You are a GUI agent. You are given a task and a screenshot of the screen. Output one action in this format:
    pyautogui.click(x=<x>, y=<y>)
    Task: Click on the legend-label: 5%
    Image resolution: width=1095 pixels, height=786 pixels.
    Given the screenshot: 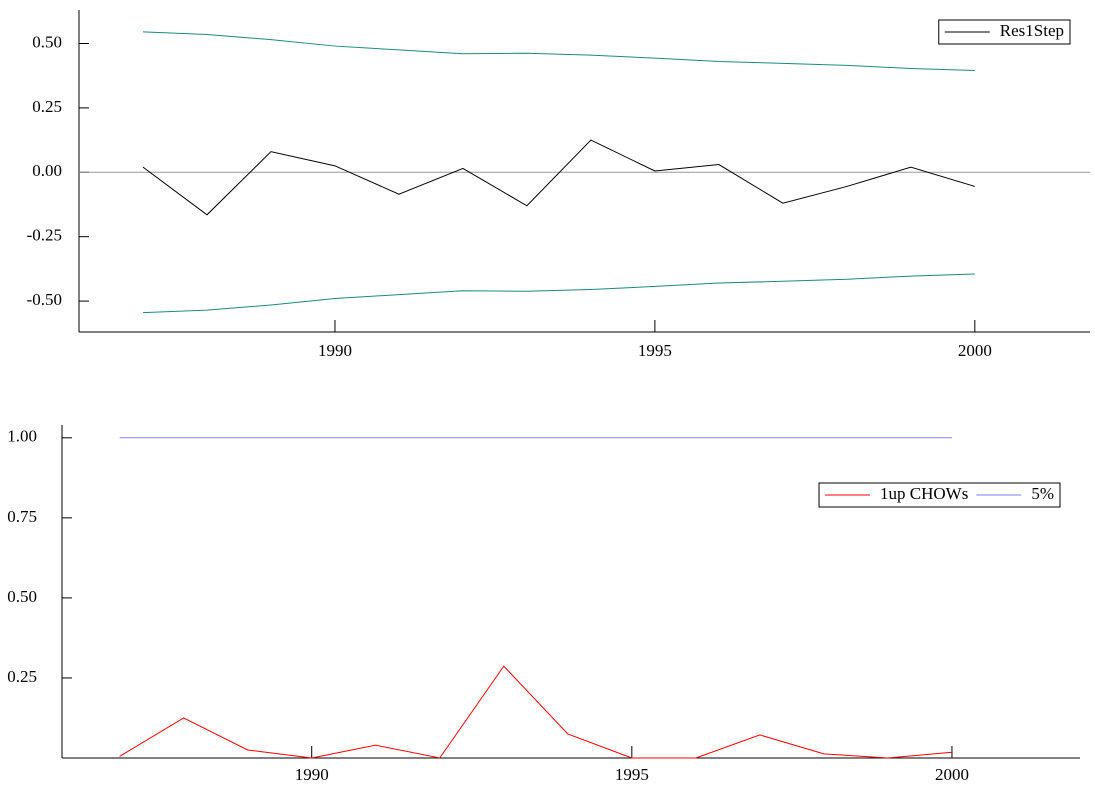 What is the action you would take?
    pyautogui.click(x=1042, y=493)
    